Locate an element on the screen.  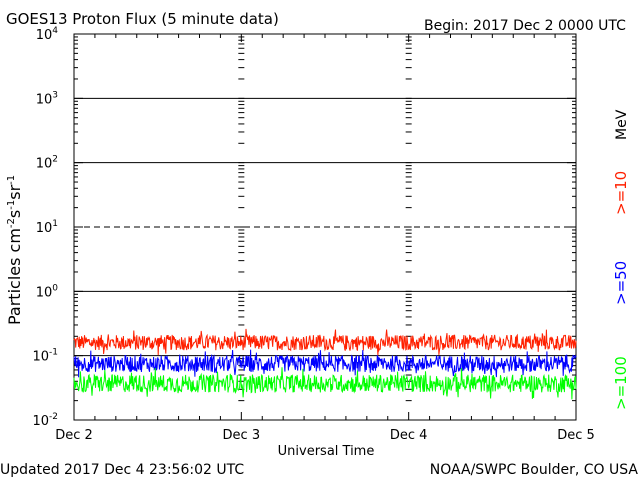
legend-label-0: >=10 is located at coordinates (621, 193).